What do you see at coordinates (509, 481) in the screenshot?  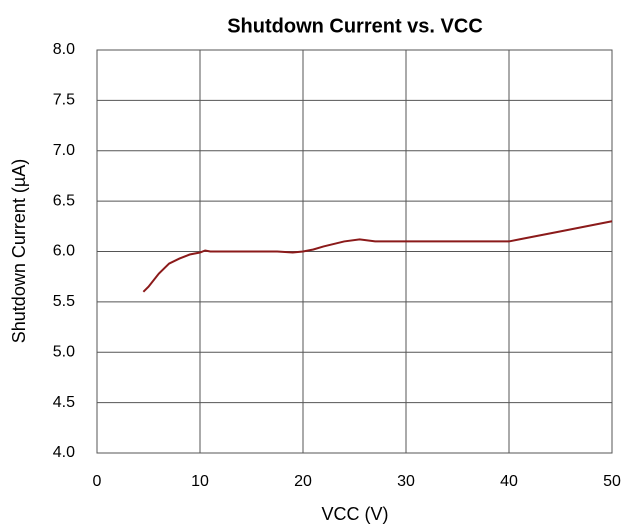 I see `x-tick-label: 40` at bounding box center [509, 481].